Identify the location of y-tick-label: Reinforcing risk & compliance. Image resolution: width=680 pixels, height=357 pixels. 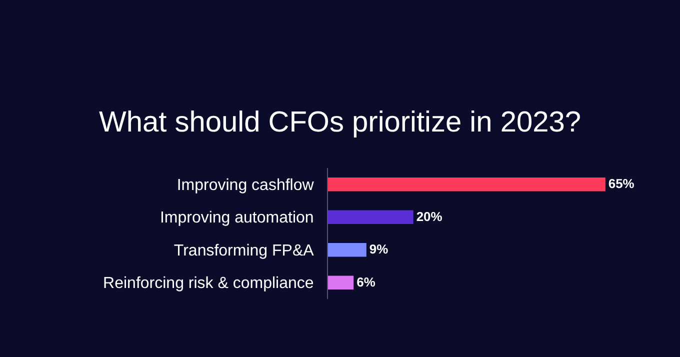
(208, 283).